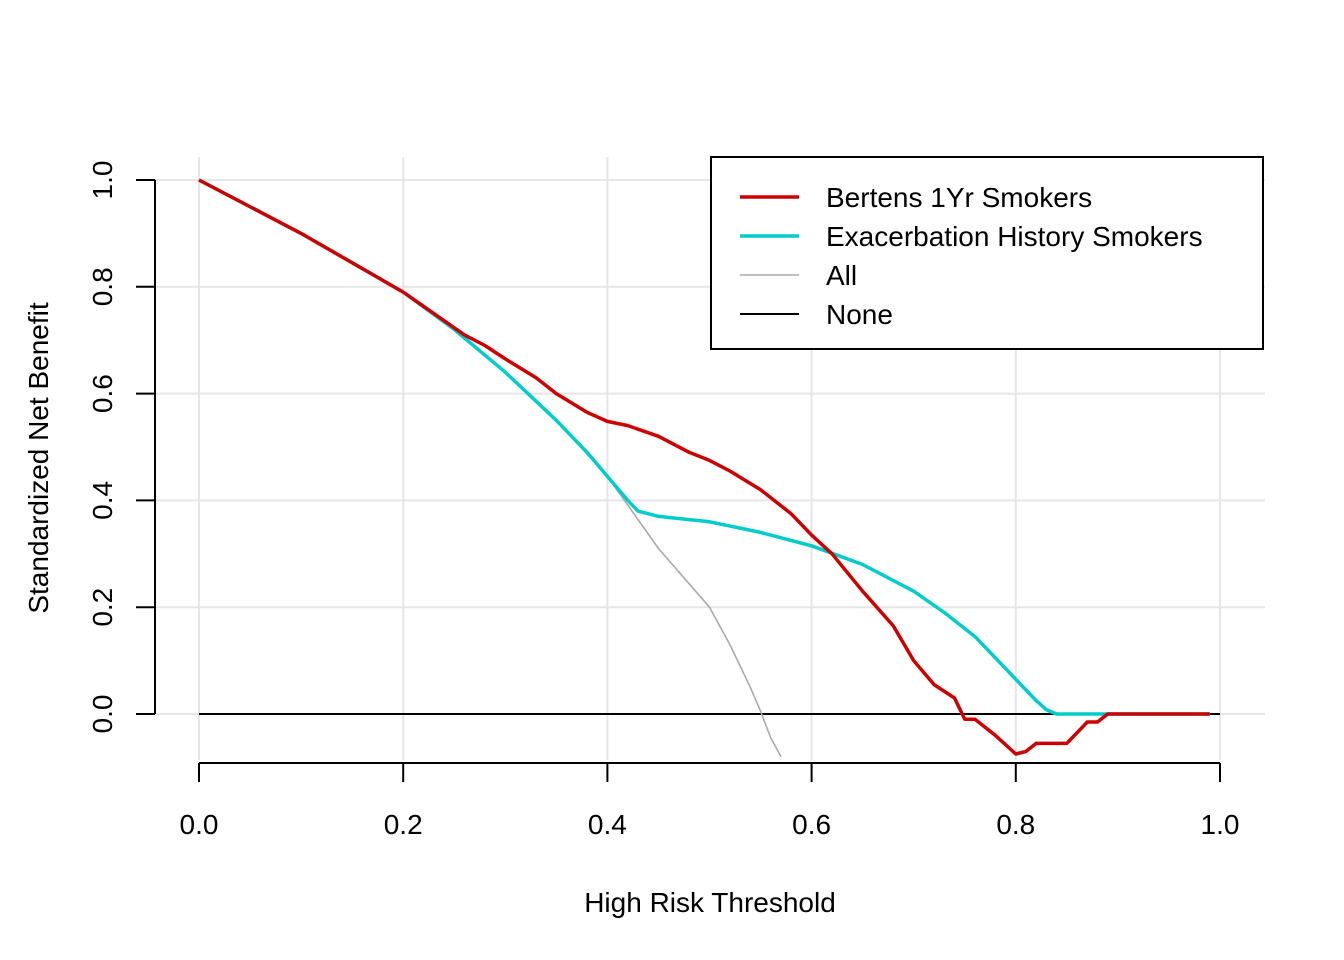  I want to click on legend-box, so click(987, 253).